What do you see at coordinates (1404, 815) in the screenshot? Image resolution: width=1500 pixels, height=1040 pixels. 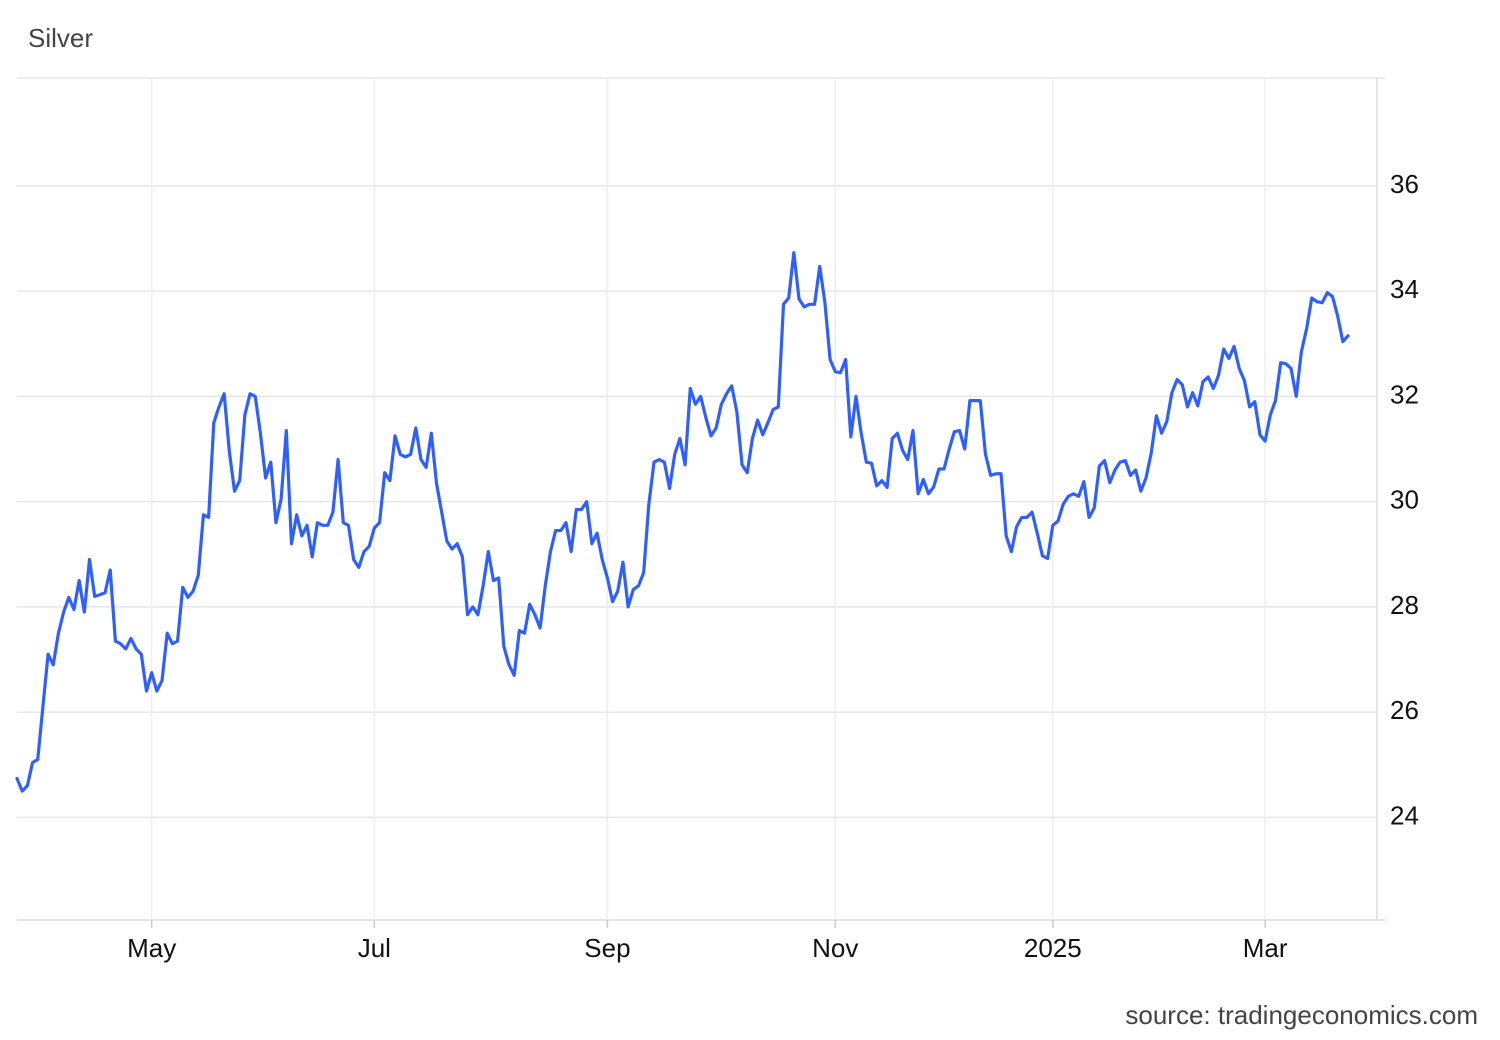 I see `y-tick-label: 24` at bounding box center [1404, 815].